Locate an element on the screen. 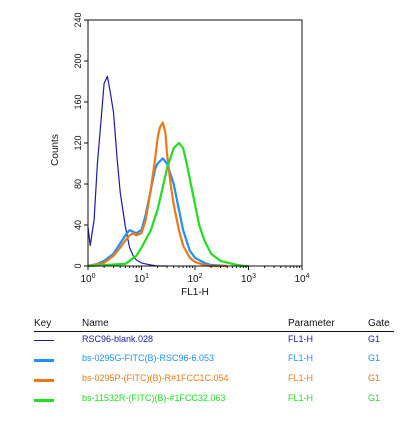 This screenshot has width=400, height=423. key-header-key: Key is located at coordinates (43, 323).